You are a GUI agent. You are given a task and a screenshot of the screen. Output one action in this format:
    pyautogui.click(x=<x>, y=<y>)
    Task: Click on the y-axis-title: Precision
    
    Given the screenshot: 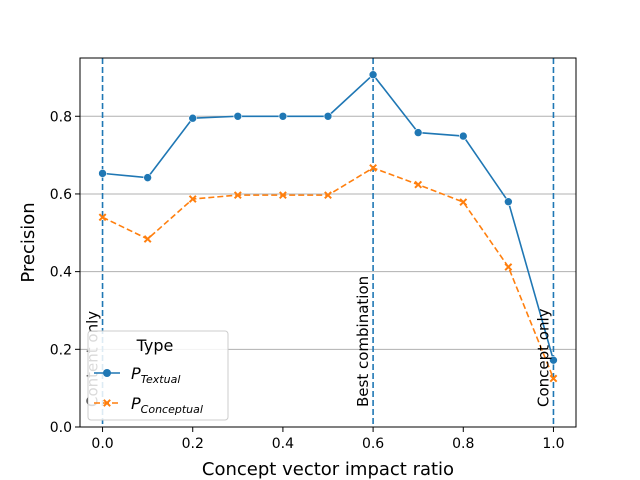 What is the action you would take?
    pyautogui.click(x=28, y=242)
    